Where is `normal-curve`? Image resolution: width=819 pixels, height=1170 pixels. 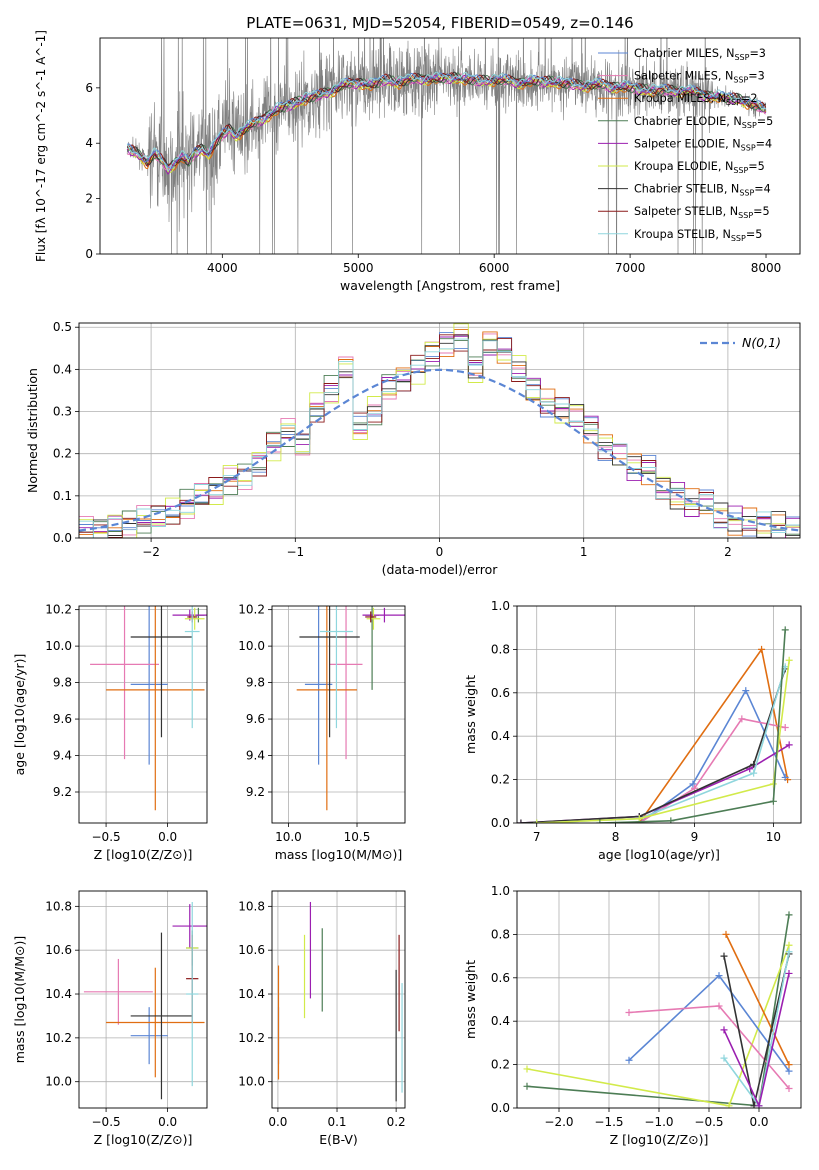
normal-curve is located at coordinates (439, 450).